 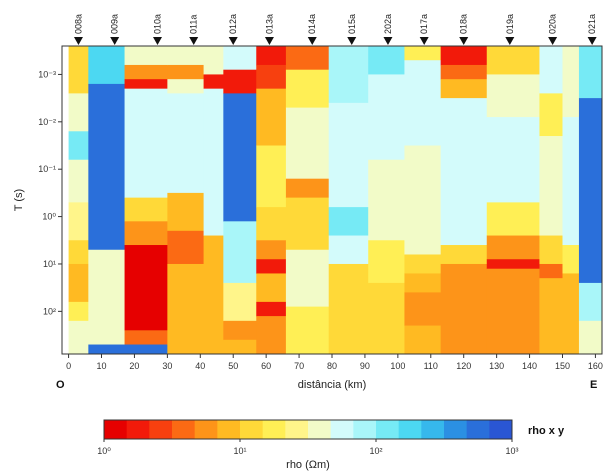 I want to click on y-tick-label: 10⁻³, so click(x=47, y=74).